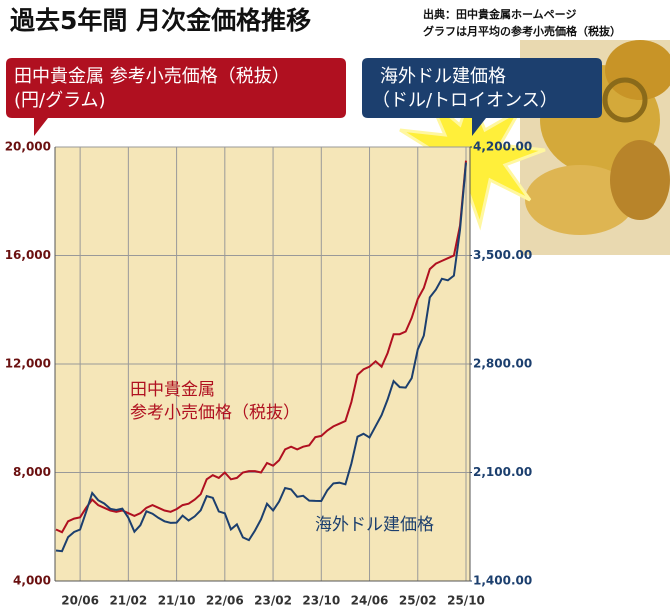  Describe the element at coordinates (502, 364) in the screenshot. I see `y2-tick-label: 2,800.00` at that location.